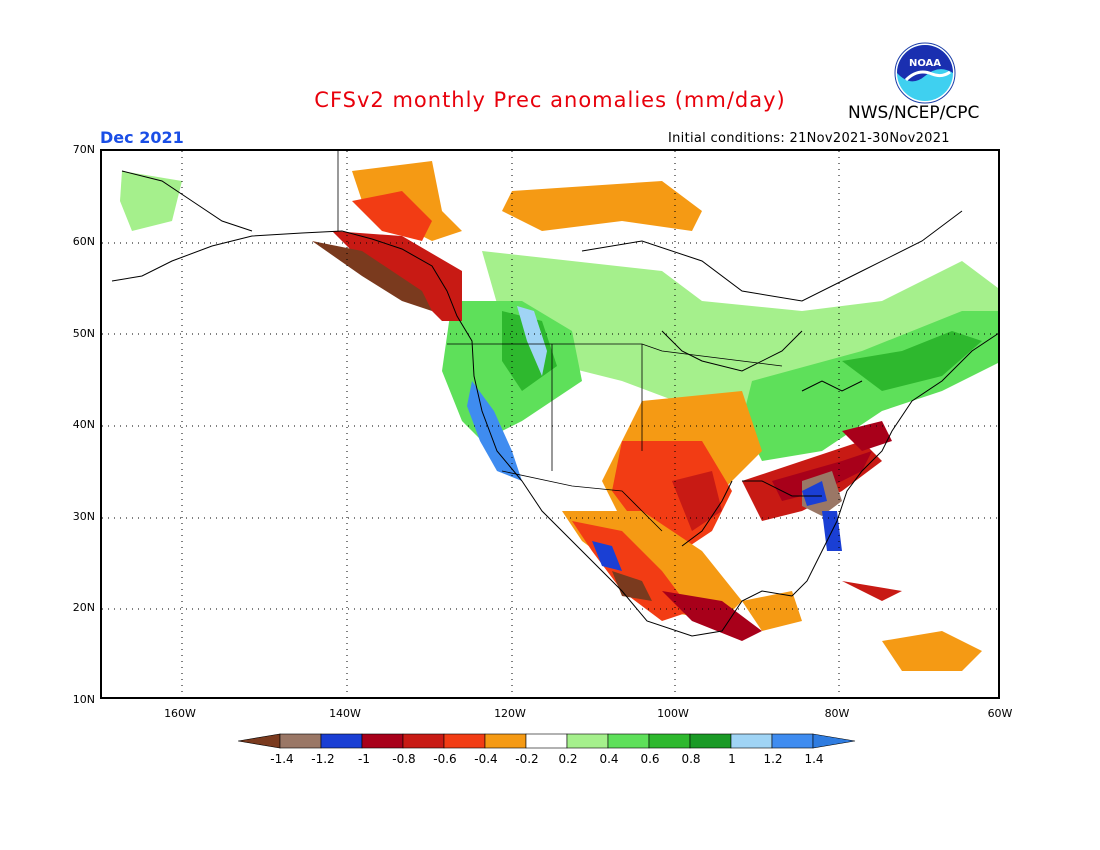  What do you see at coordinates (83, 333) in the screenshot?
I see `lat-label-50n: 50N` at bounding box center [83, 333].